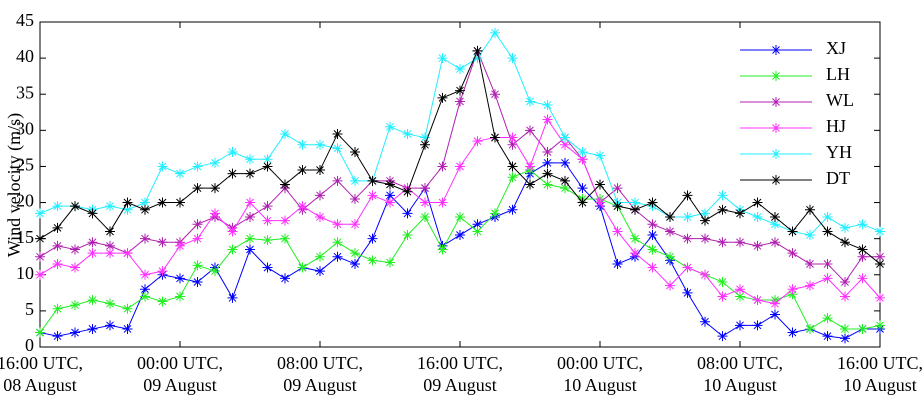 The image size is (922, 404). Describe the element at coordinates (840, 100) in the screenshot. I see `legend-label: WL` at that location.